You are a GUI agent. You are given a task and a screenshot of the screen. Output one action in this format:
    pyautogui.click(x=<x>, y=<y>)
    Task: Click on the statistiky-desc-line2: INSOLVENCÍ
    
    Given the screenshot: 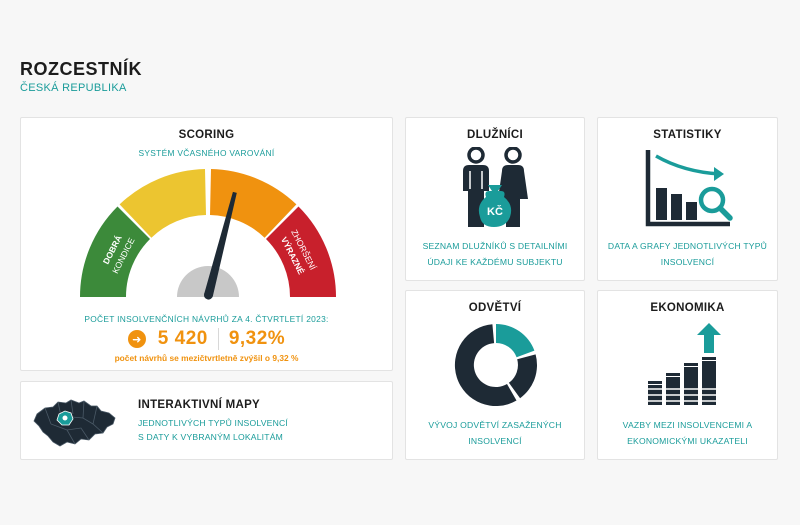 What is the action you would take?
    pyautogui.click(x=687, y=262)
    